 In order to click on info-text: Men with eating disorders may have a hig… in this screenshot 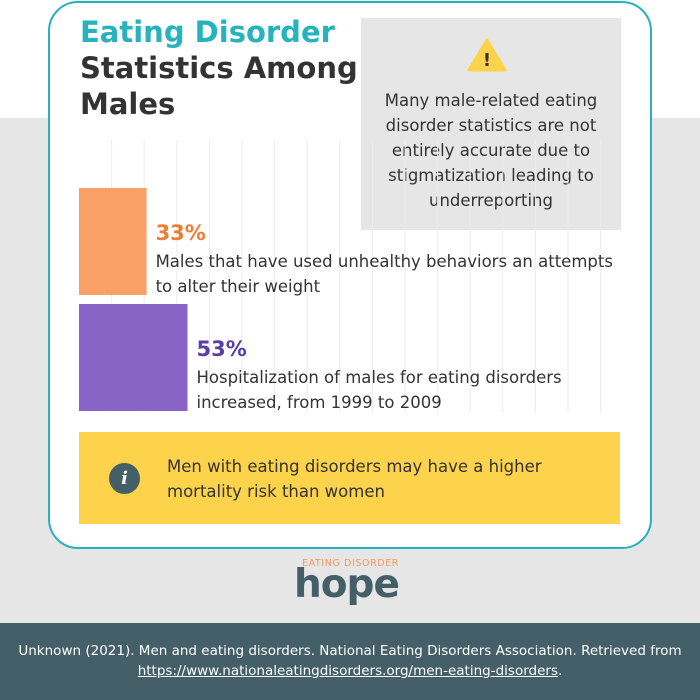, I will do `click(354, 479)`.